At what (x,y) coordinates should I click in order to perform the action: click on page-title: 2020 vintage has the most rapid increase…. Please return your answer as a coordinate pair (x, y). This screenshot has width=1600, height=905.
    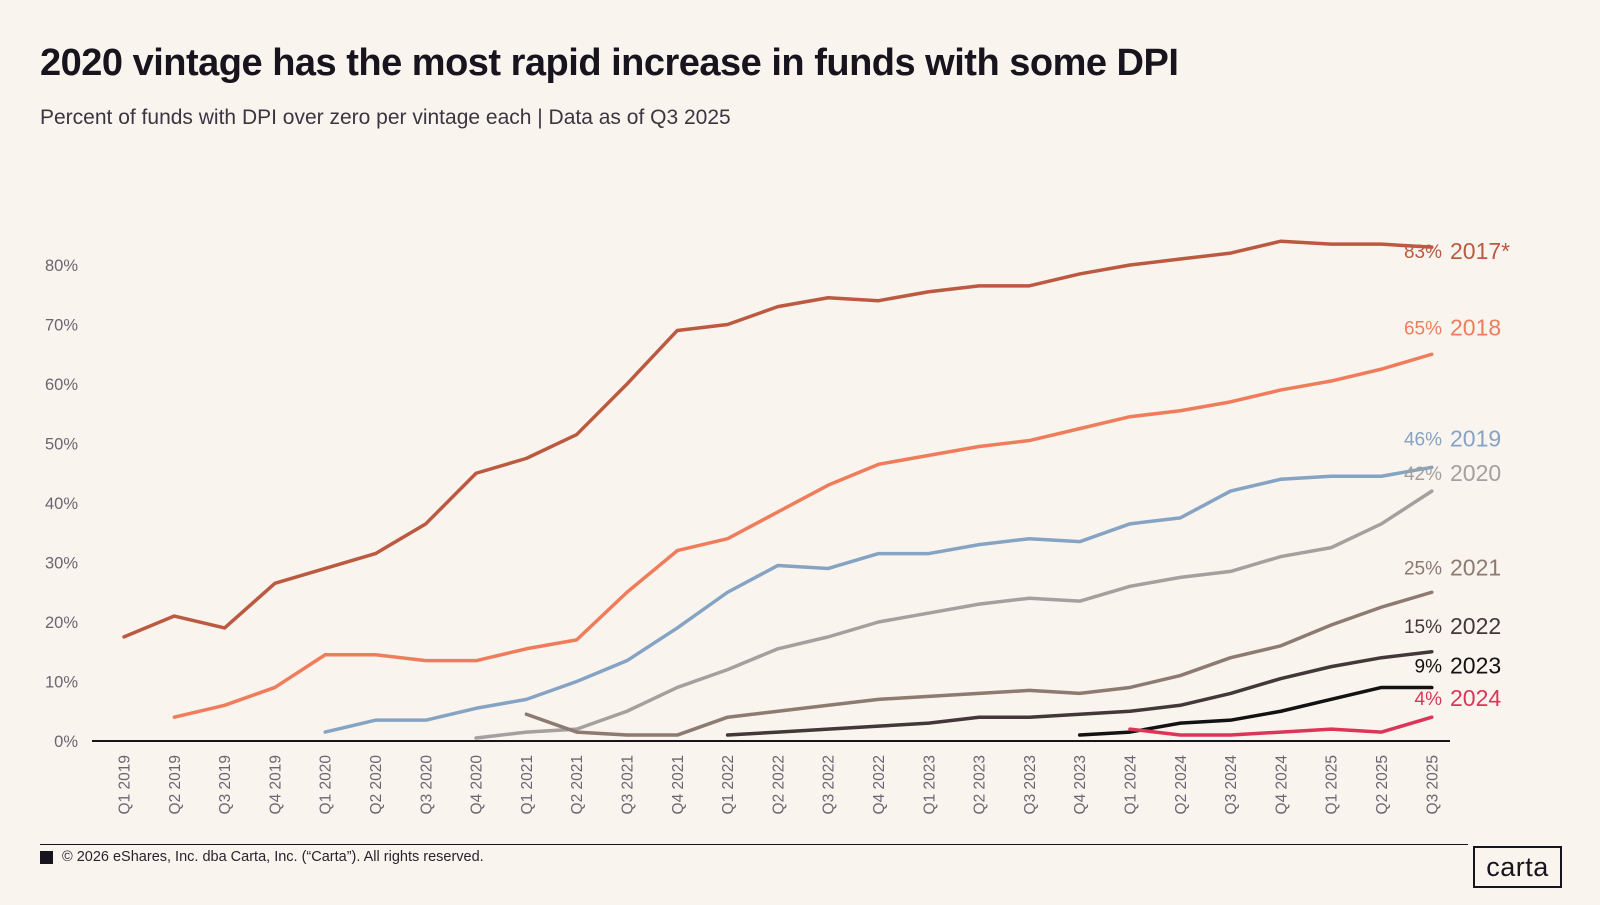
    Looking at the image, I should click on (609, 63).